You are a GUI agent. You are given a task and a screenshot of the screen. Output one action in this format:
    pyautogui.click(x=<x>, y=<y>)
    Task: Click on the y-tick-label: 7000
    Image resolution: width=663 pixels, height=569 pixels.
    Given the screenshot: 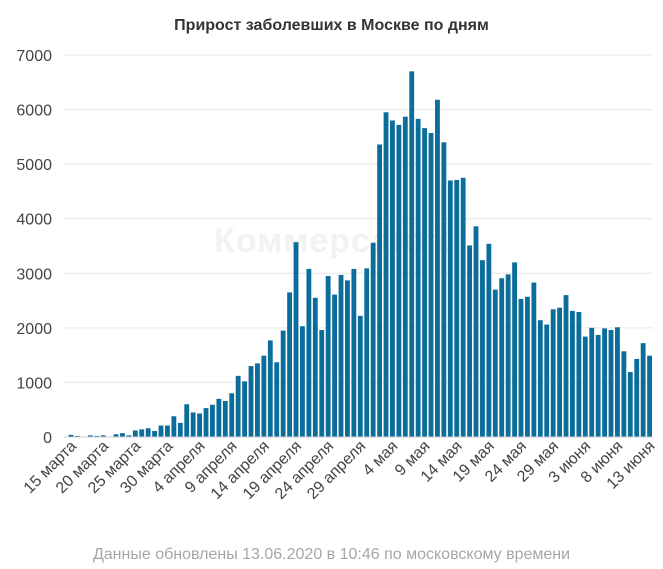 What is the action you would take?
    pyautogui.click(x=34, y=56)
    